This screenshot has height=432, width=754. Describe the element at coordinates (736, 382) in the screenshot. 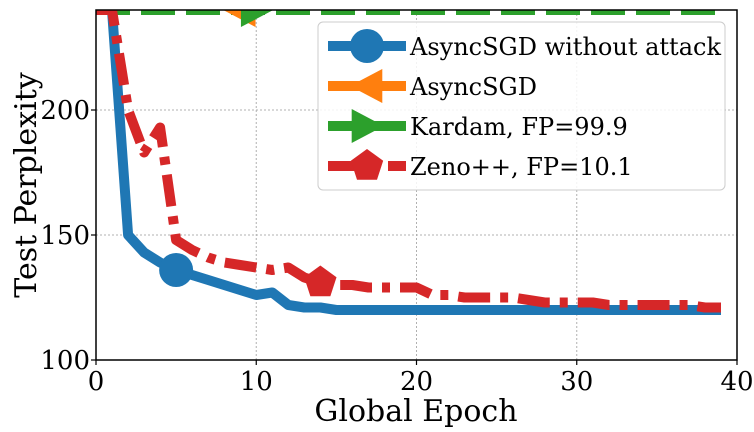

I see `x-tick-label: 40` at that location.